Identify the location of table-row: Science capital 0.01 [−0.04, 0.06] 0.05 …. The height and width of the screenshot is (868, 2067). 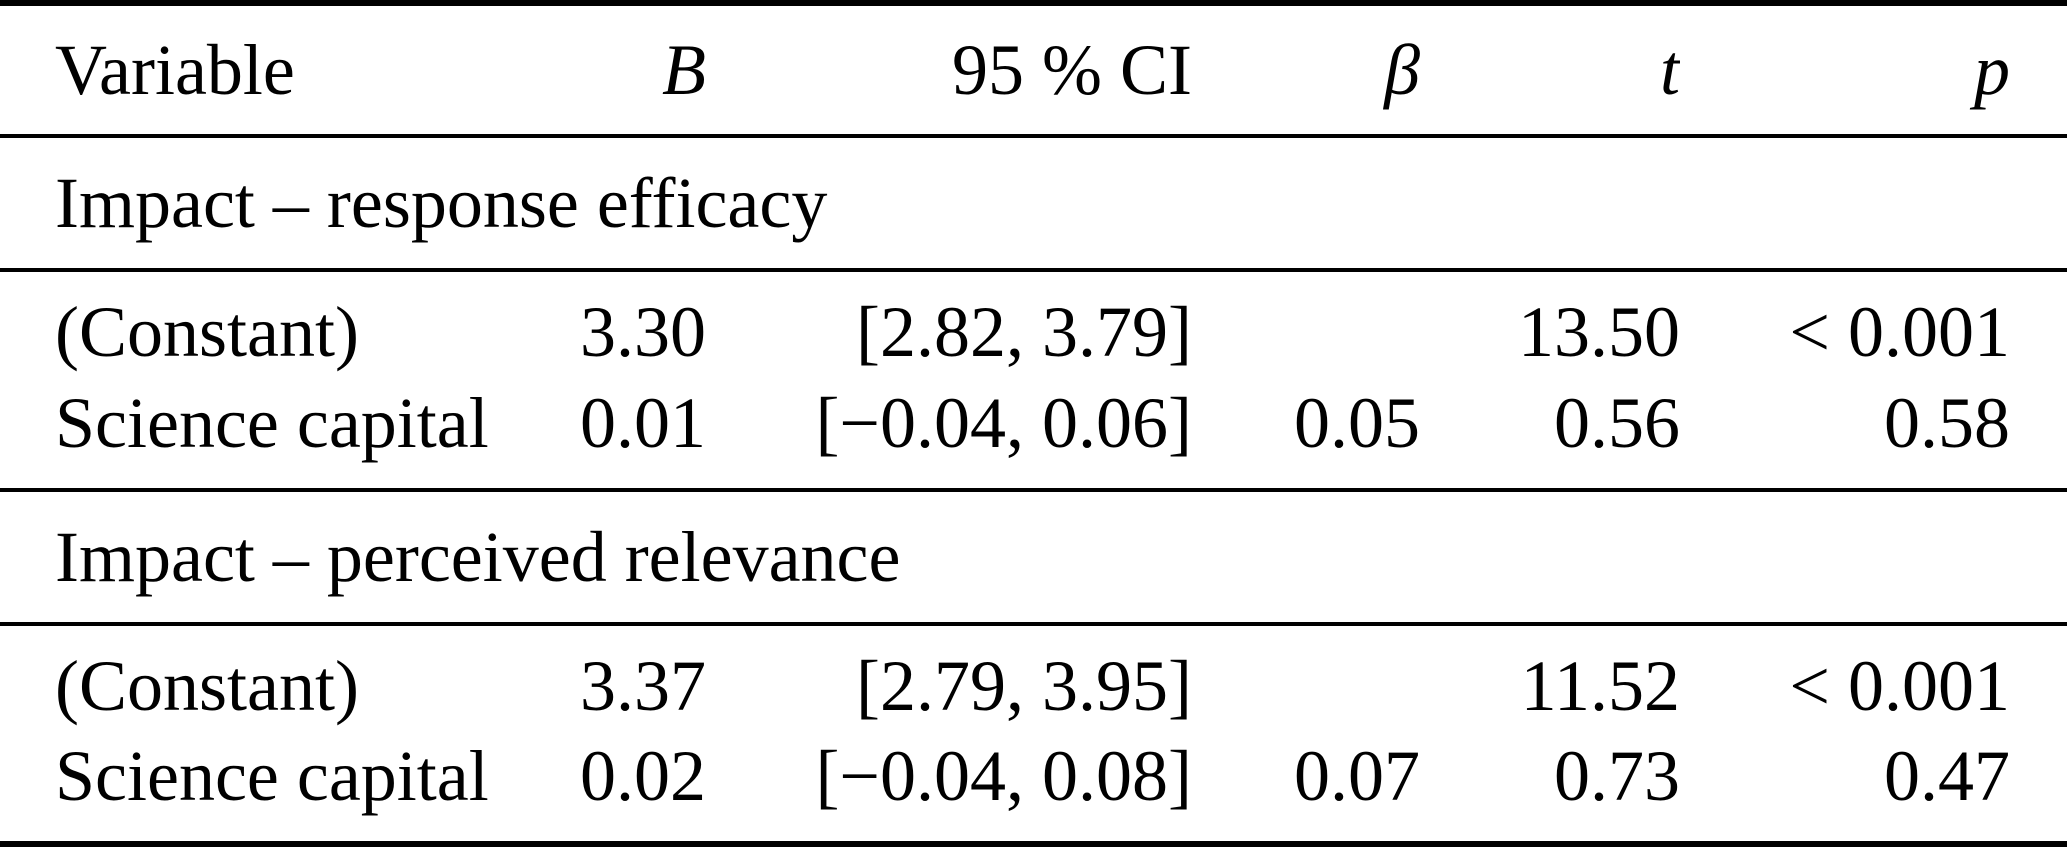
(1033, 435).